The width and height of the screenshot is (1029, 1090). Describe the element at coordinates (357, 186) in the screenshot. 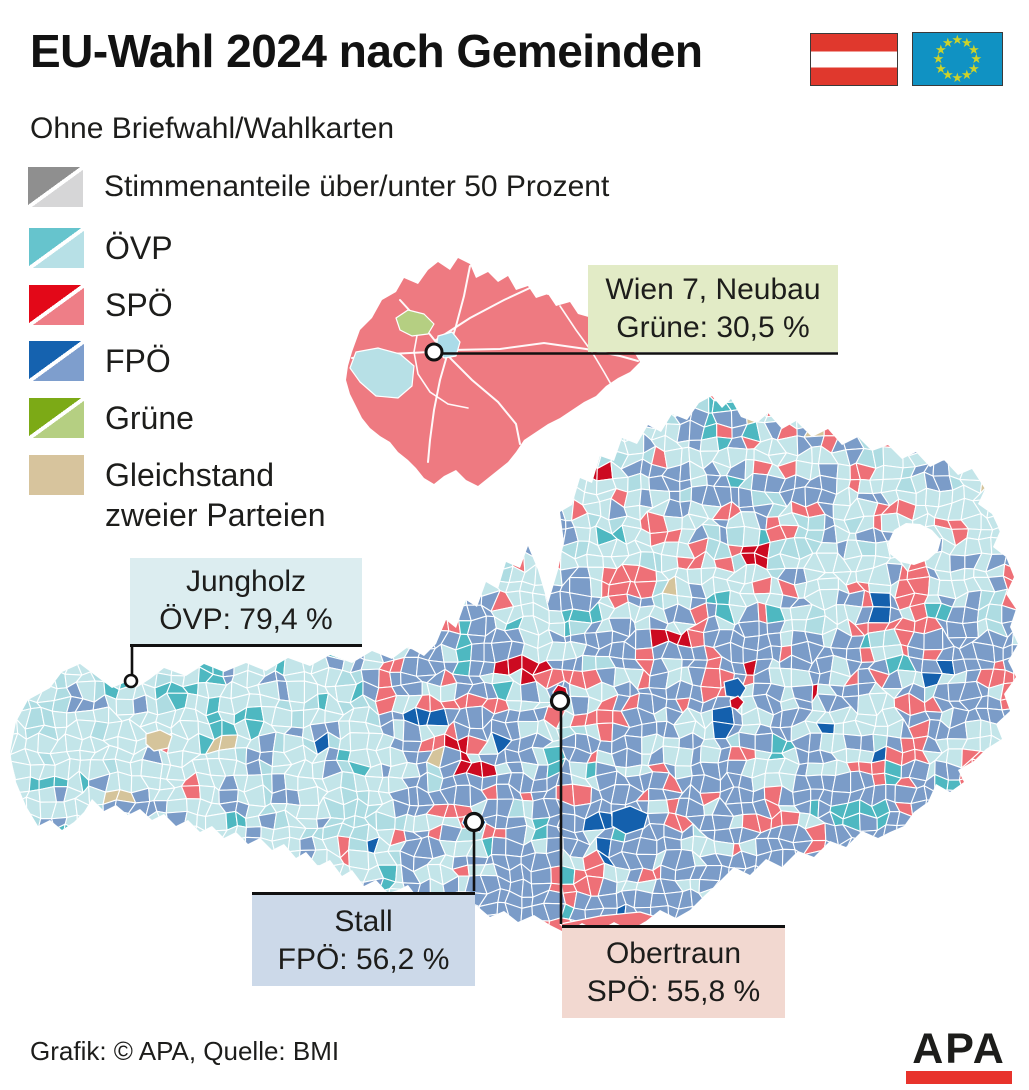

I see `legend-split-label: Stimmenanteile über/unter 50 Prozent` at that location.